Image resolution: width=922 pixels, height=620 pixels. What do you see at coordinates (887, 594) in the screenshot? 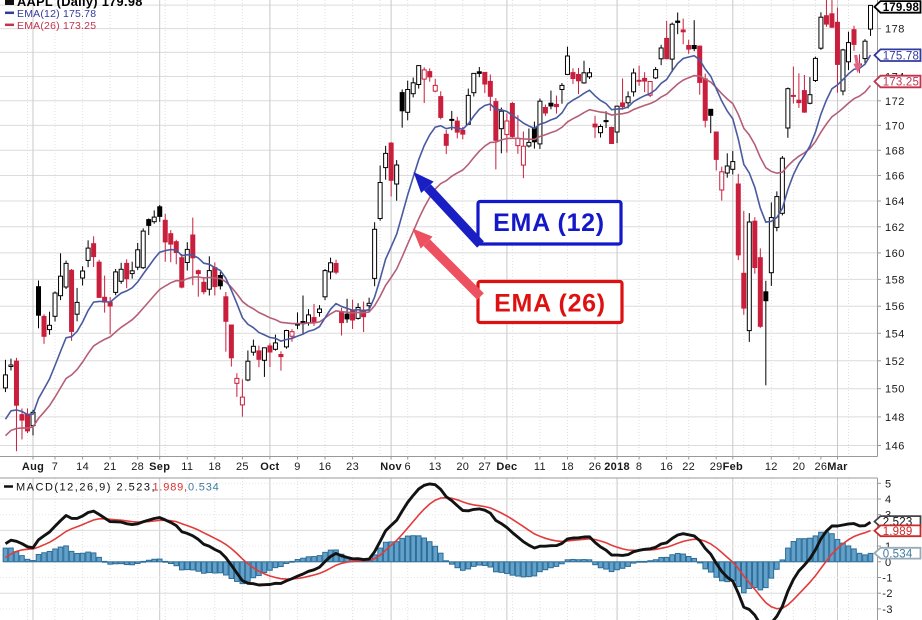
I see `svg-text: -2` at bounding box center [887, 594].